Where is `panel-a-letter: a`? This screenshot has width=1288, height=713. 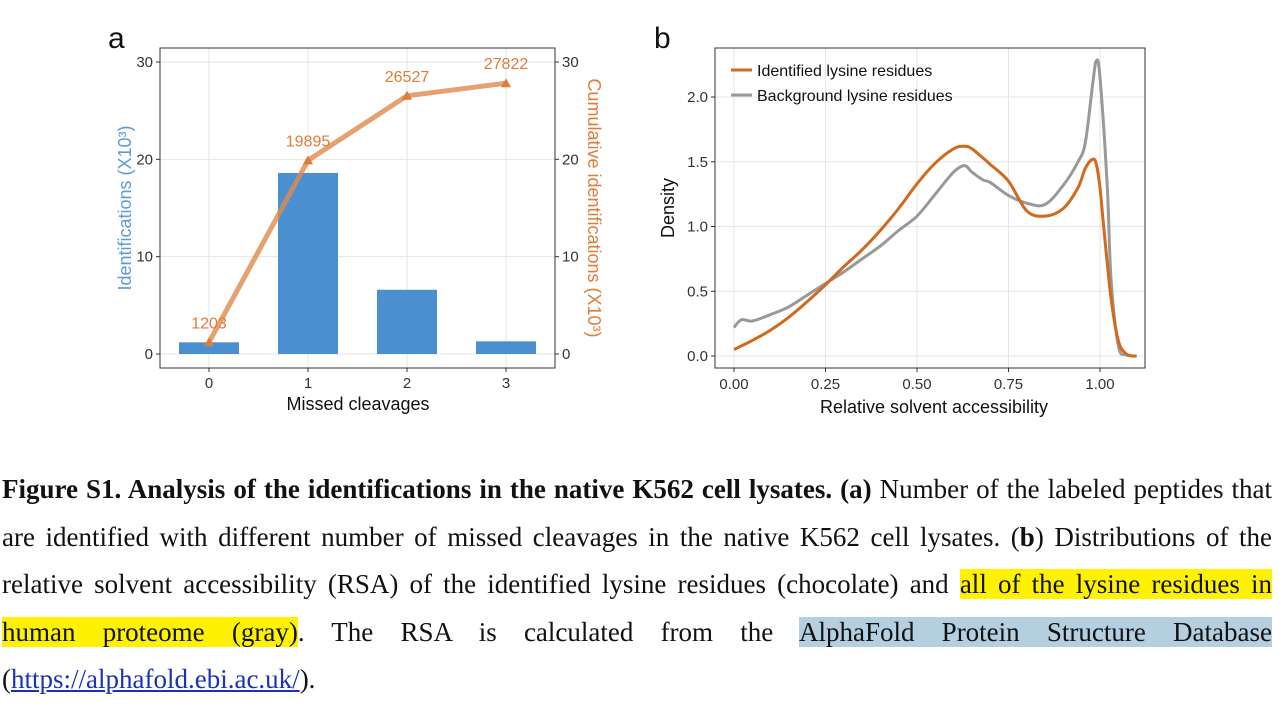
panel-a-letter: a is located at coordinates (116, 38).